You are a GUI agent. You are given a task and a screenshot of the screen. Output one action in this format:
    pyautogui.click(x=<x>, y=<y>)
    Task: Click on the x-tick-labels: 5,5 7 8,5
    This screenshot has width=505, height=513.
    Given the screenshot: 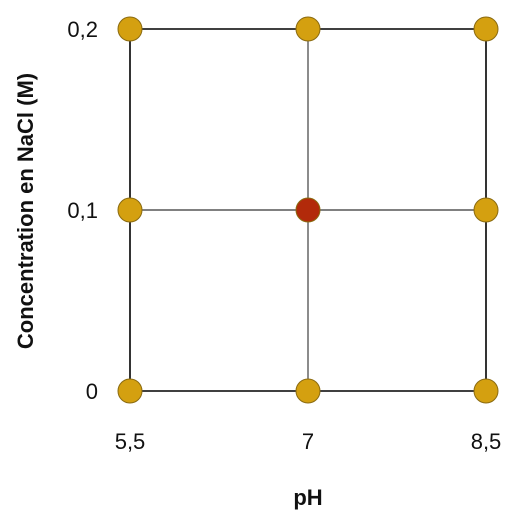 What is the action you would take?
    pyautogui.click(x=308, y=441)
    